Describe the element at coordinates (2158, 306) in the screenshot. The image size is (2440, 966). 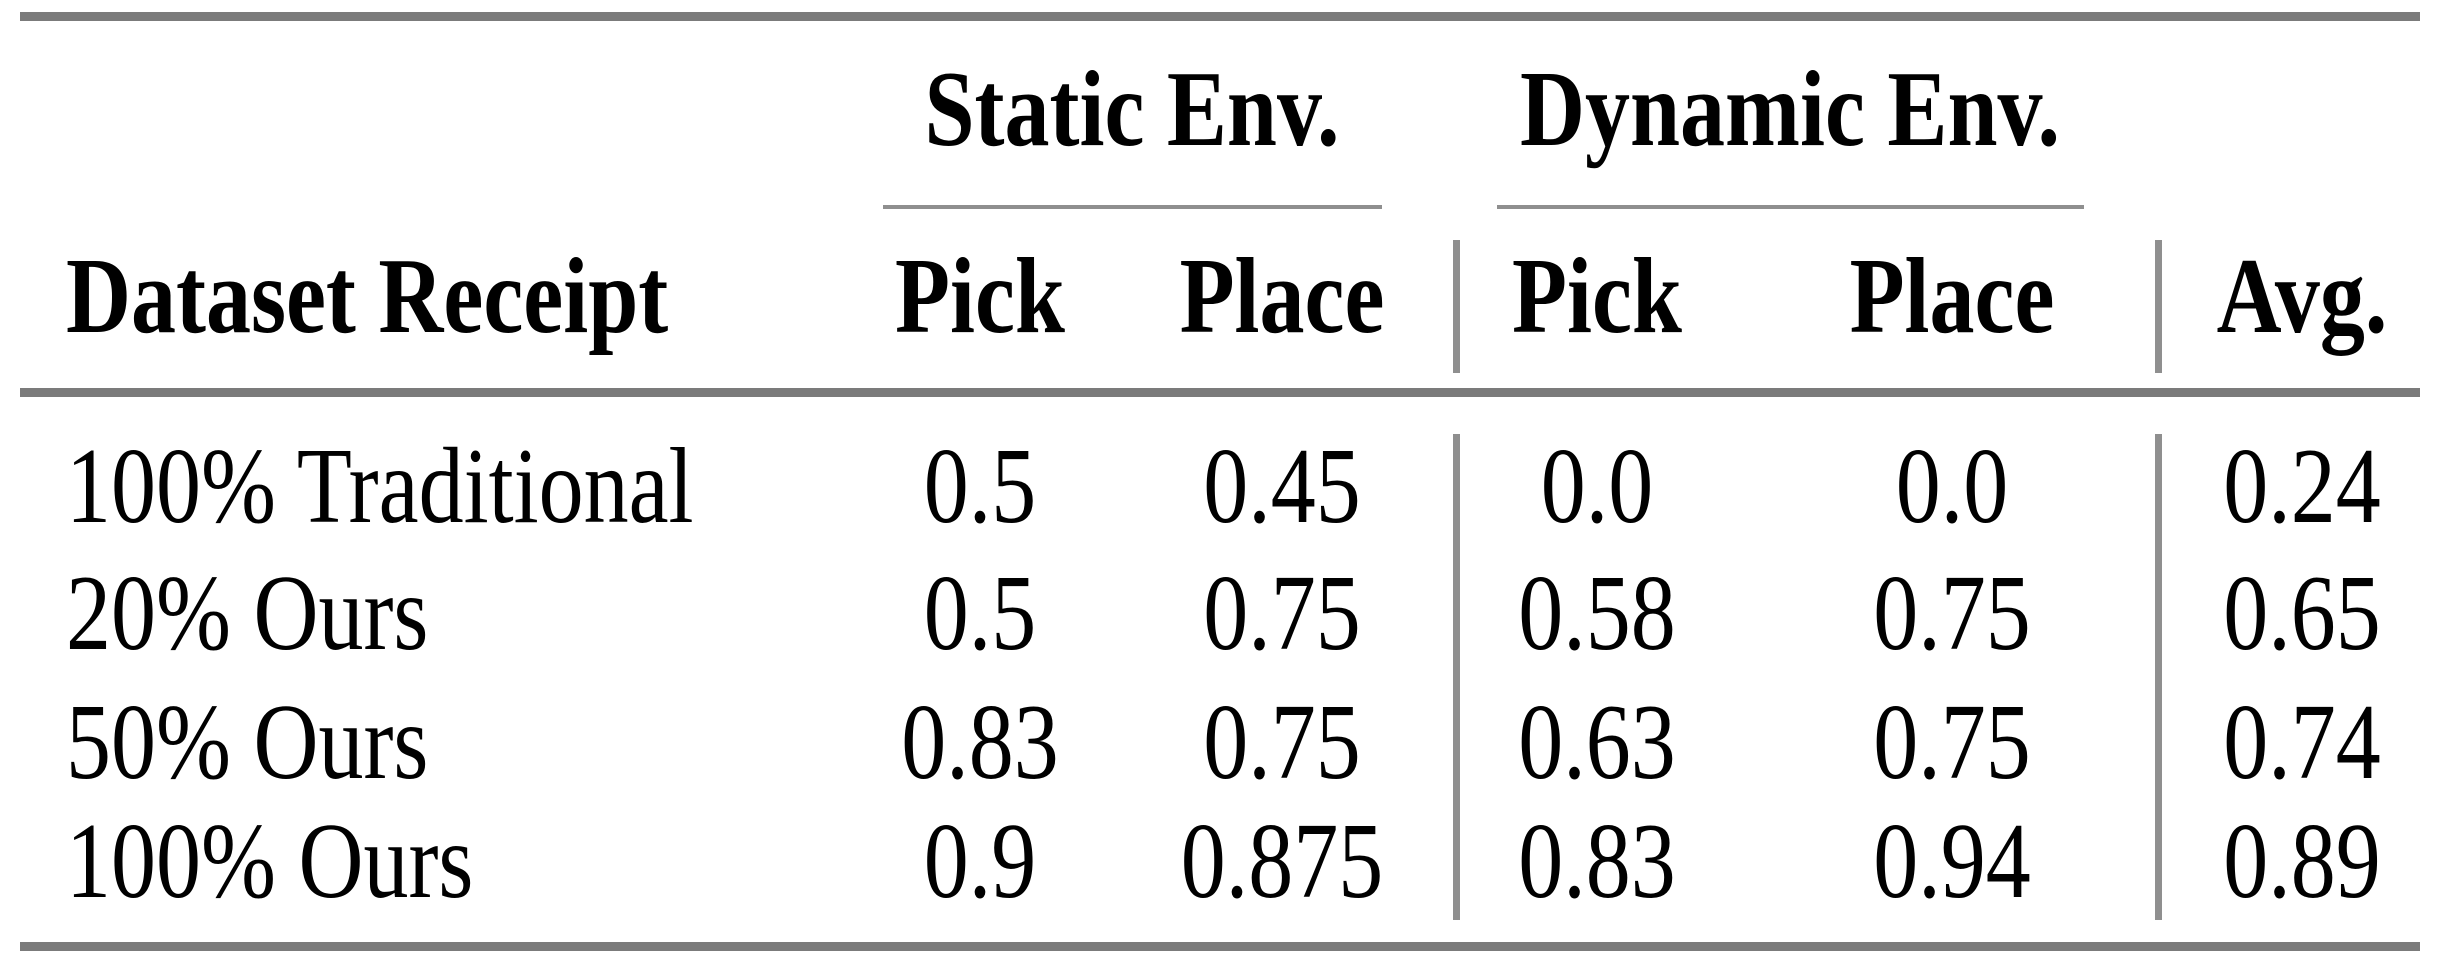
I see `vertical-separator-2-header` at that location.